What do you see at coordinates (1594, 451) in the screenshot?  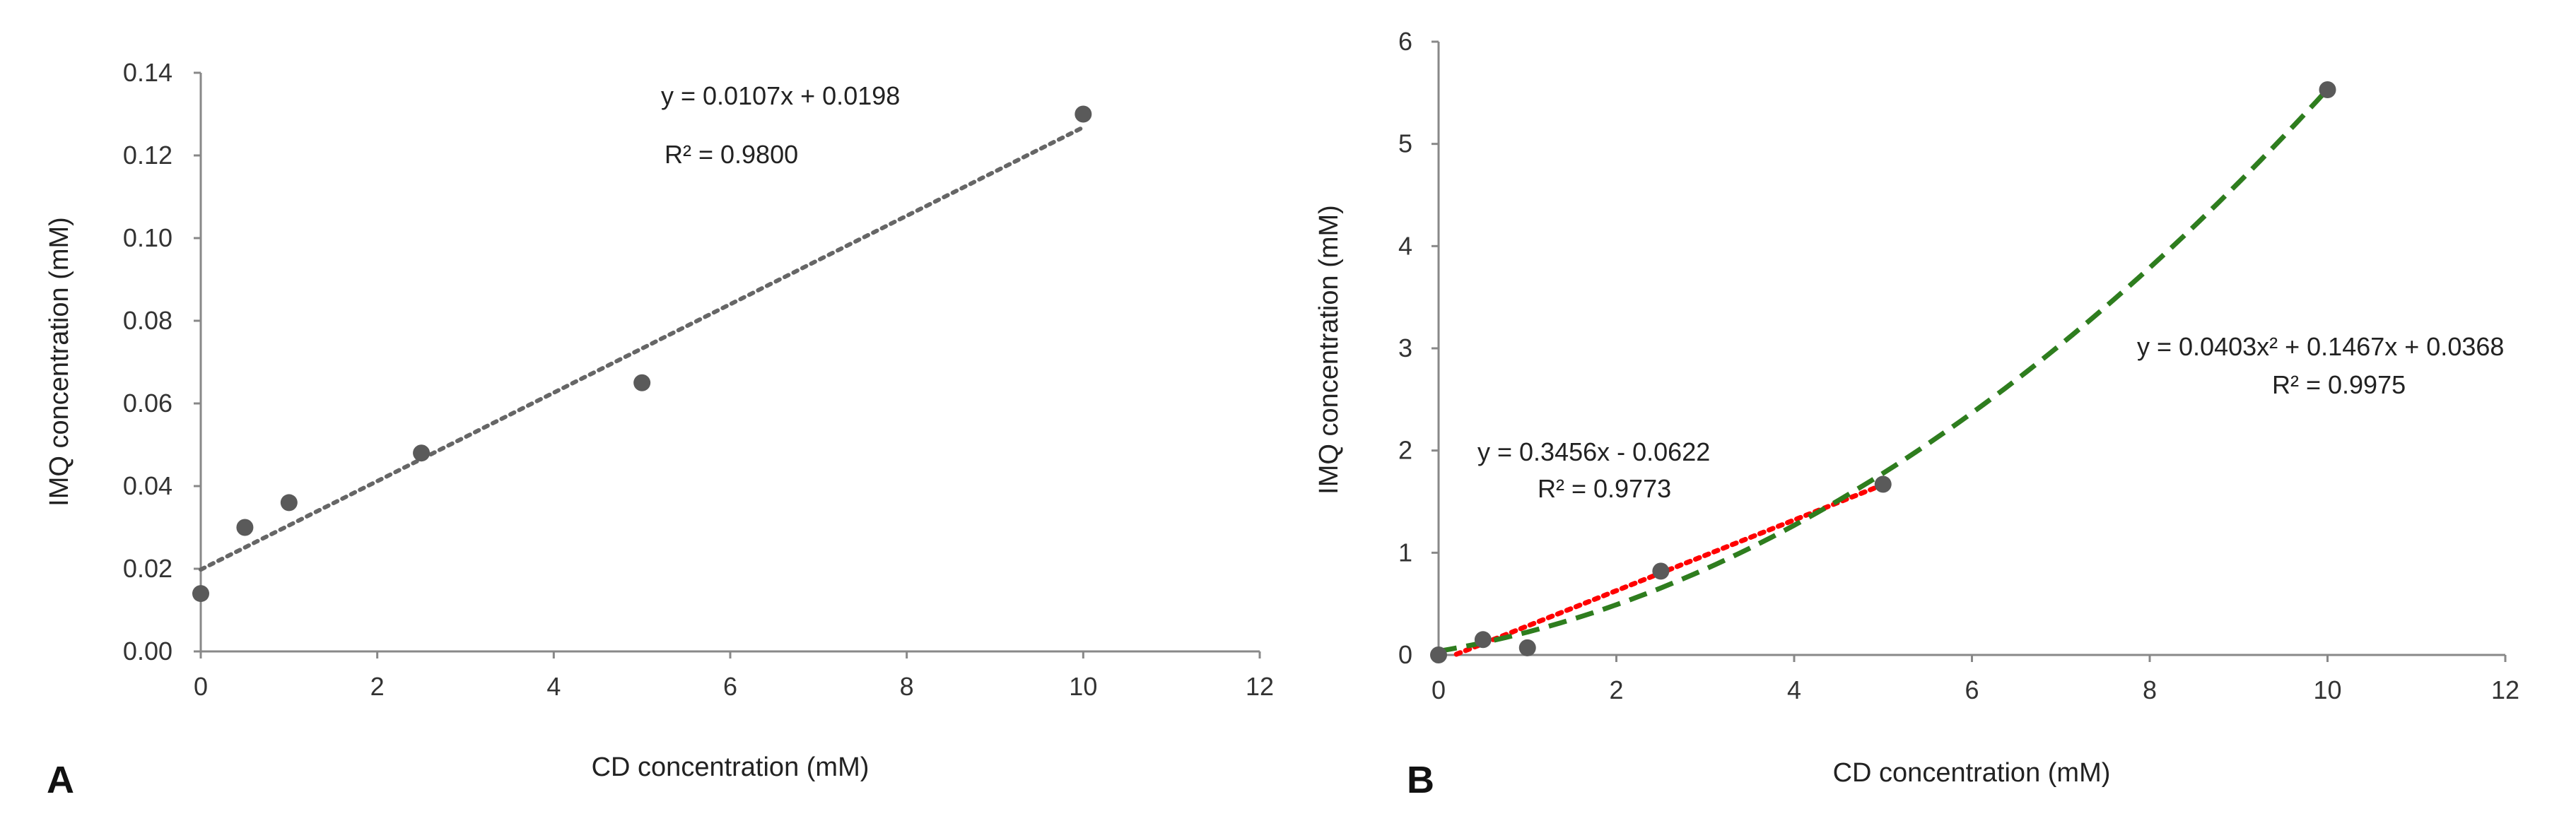 I see `panel-b-linear-equation: y = 0.3456x - 0.0622` at bounding box center [1594, 451].